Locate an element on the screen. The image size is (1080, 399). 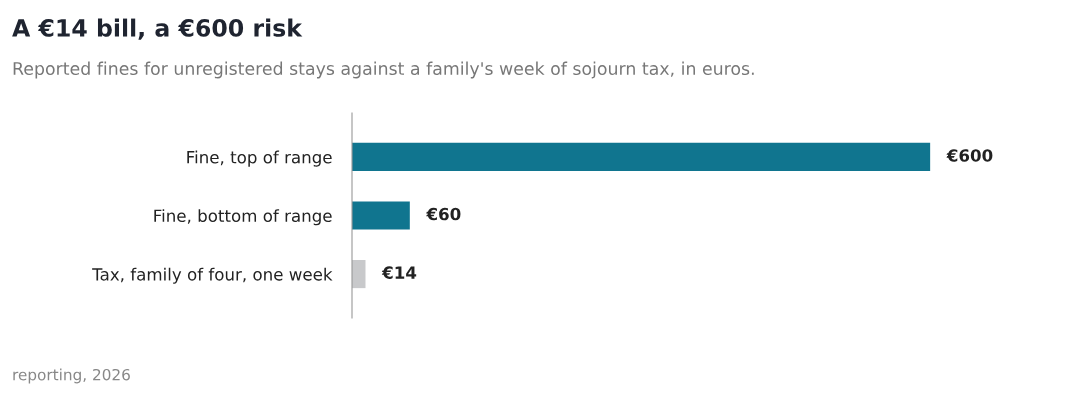
data-label: €60 is located at coordinates (443, 214).